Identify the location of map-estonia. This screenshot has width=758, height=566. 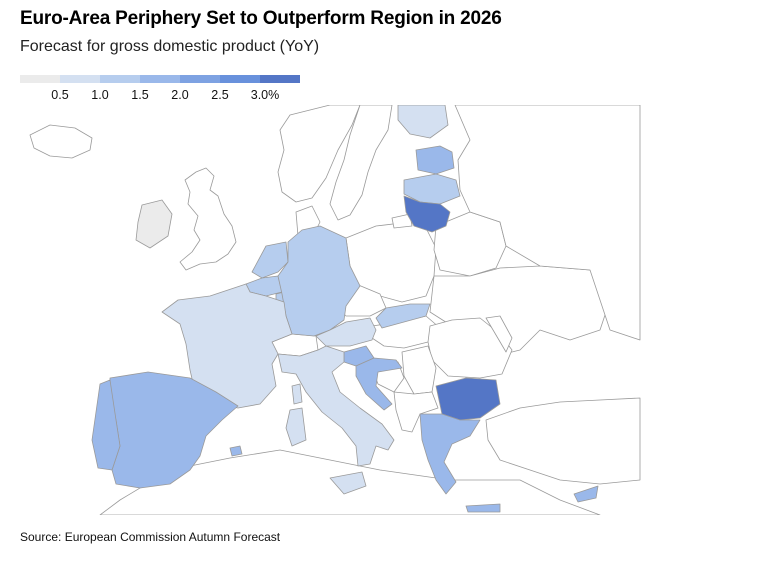
(435, 160).